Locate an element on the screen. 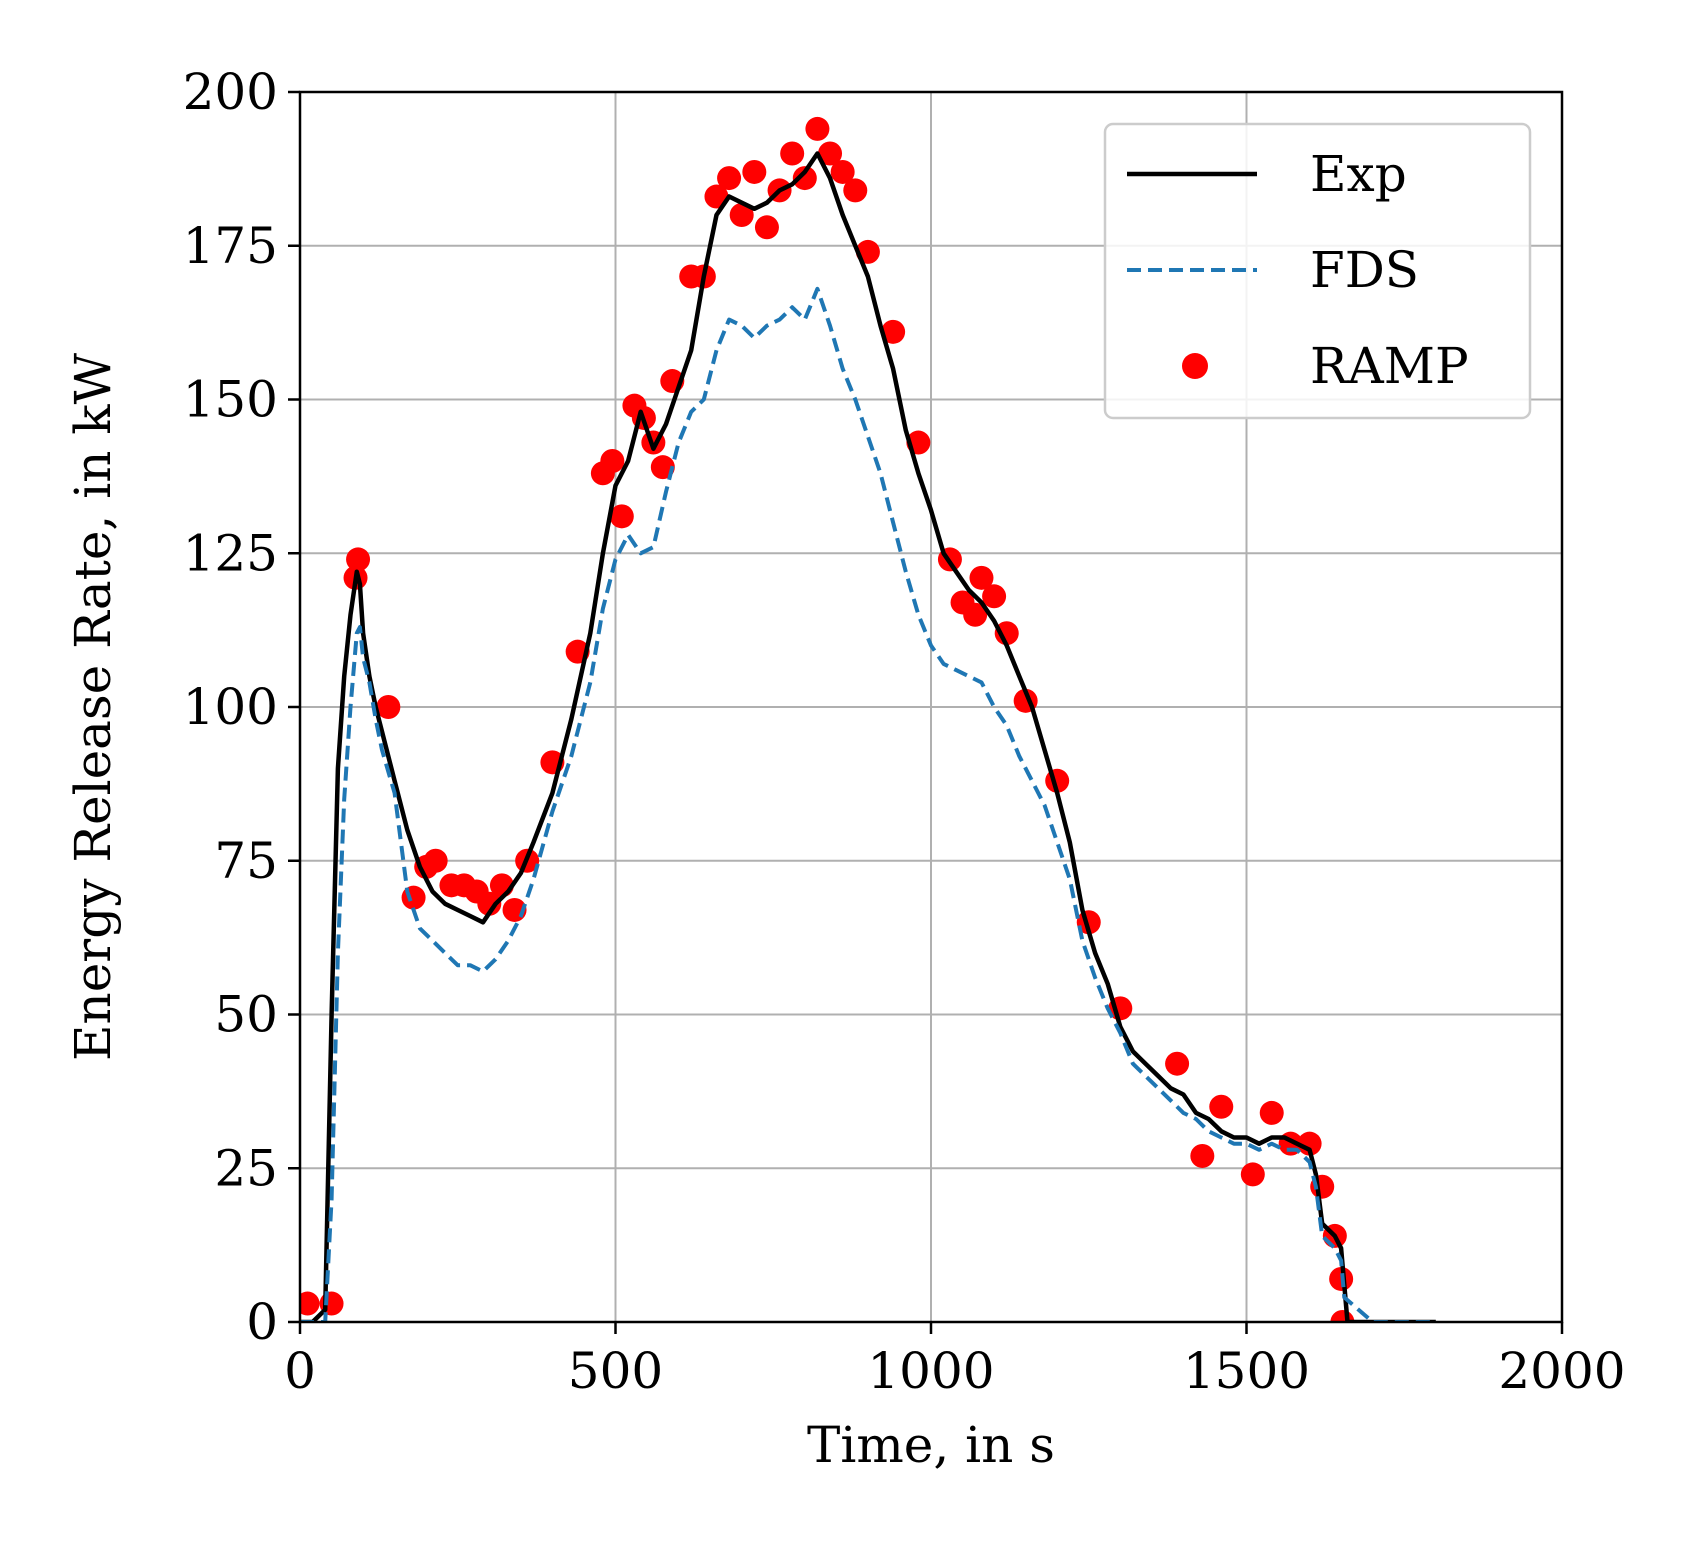  legend-ramp-swatch is located at coordinates (1195, 366).